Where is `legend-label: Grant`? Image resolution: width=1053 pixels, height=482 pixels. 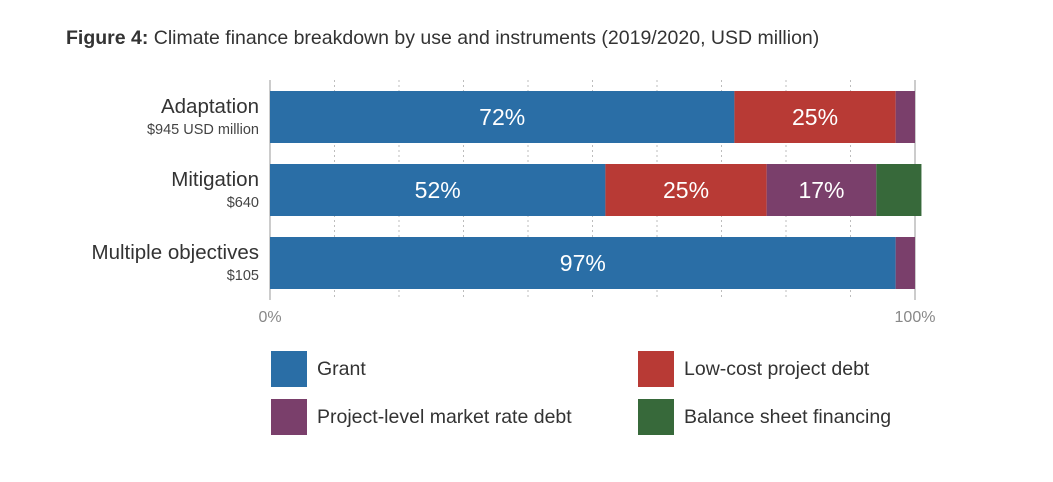 legend-label: Grant is located at coordinates (341, 368).